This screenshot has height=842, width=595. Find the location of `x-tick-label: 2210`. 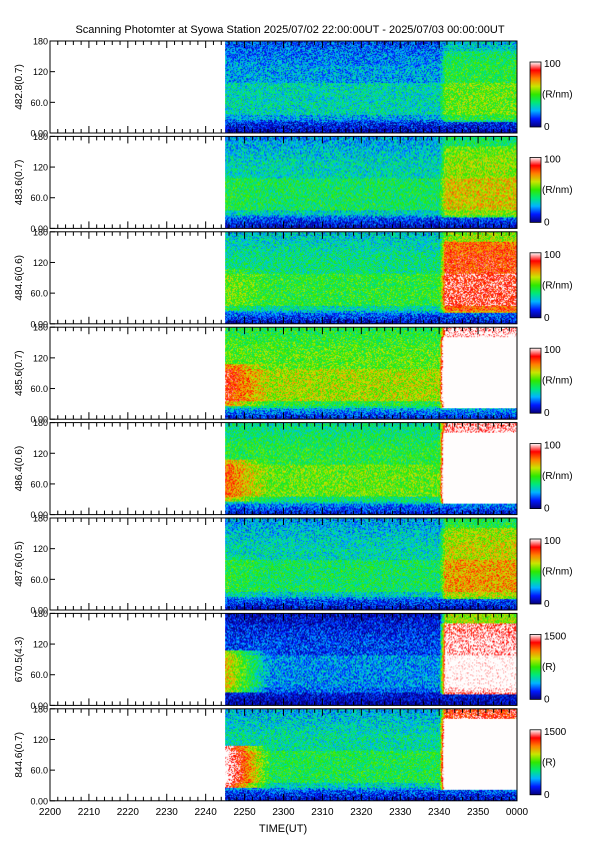

x-tick-label: 2210 is located at coordinates (89, 812).